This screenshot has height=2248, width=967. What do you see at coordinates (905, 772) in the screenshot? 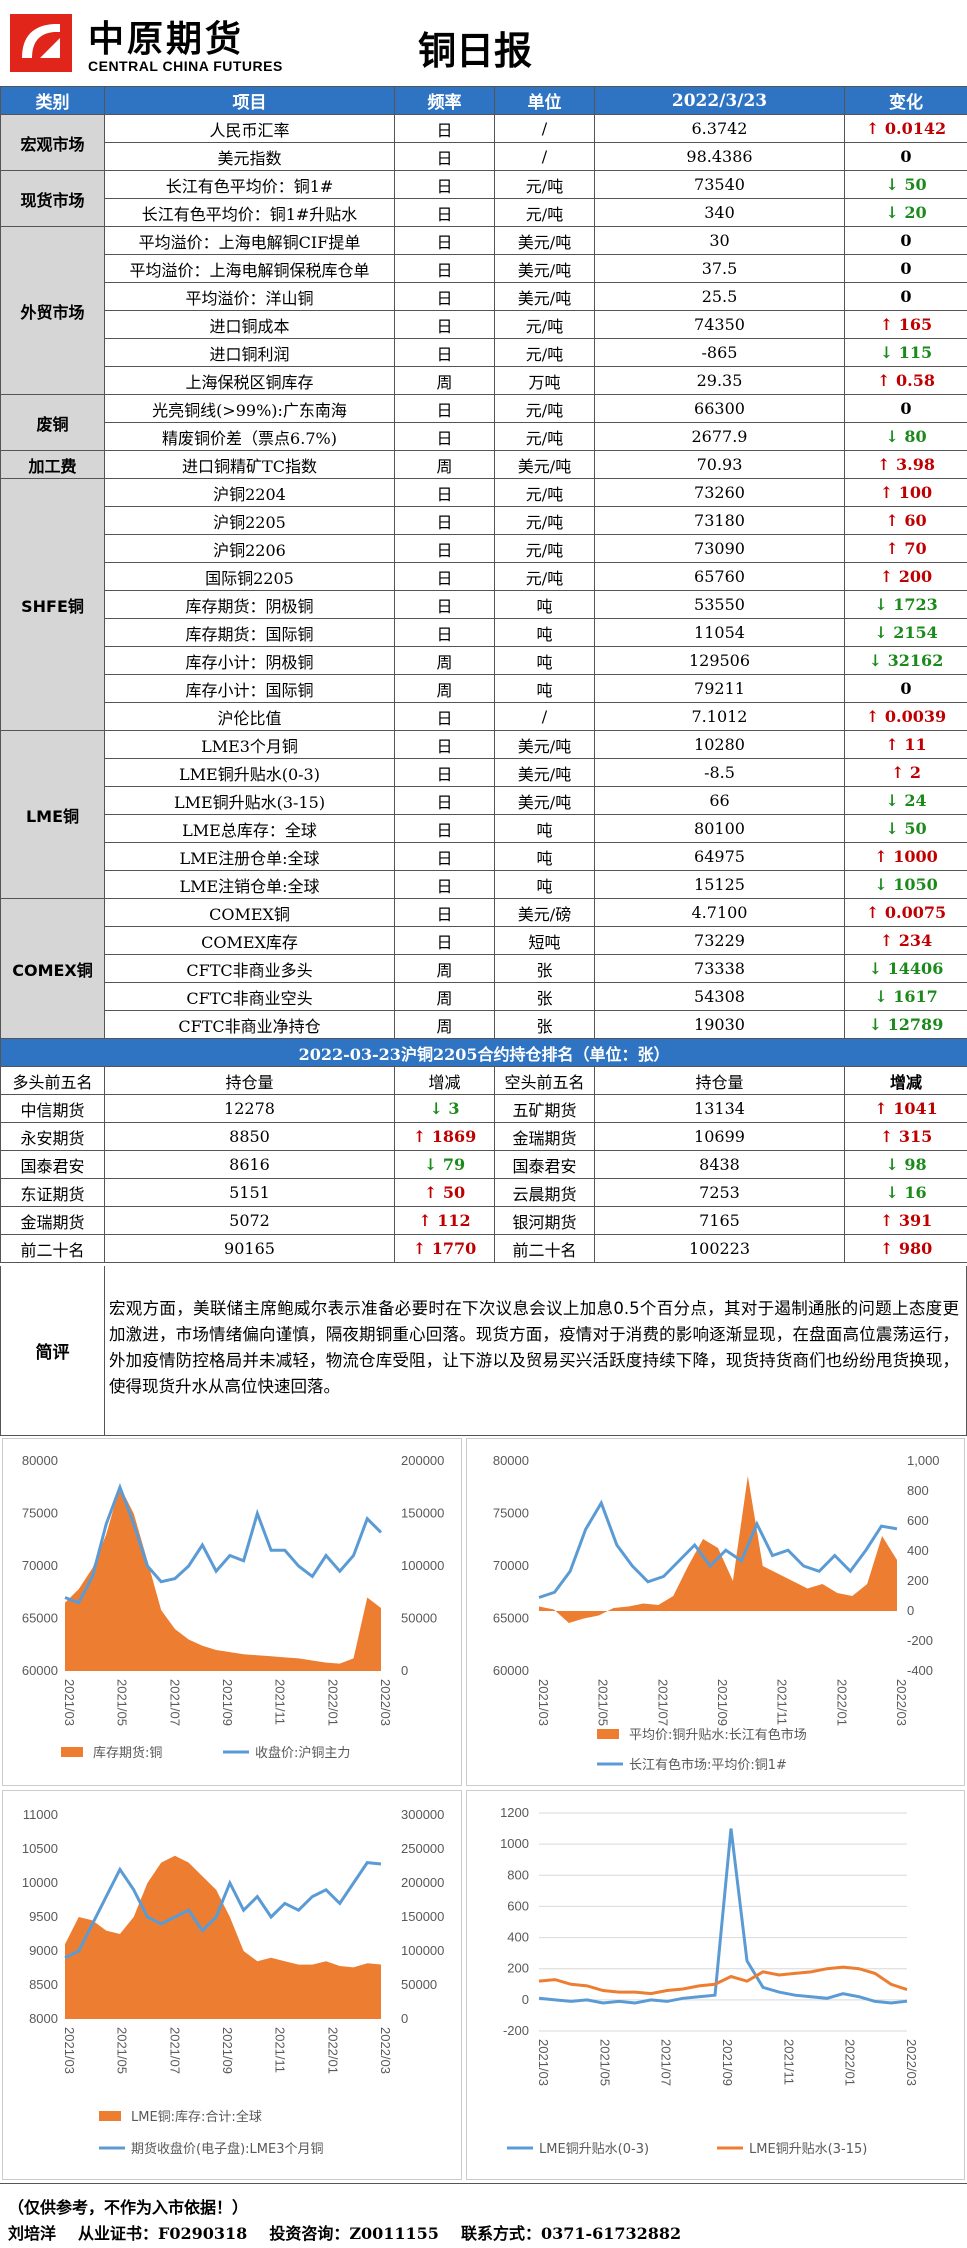
I see `change-cell: ↑ 2` at bounding box center [905, 772].